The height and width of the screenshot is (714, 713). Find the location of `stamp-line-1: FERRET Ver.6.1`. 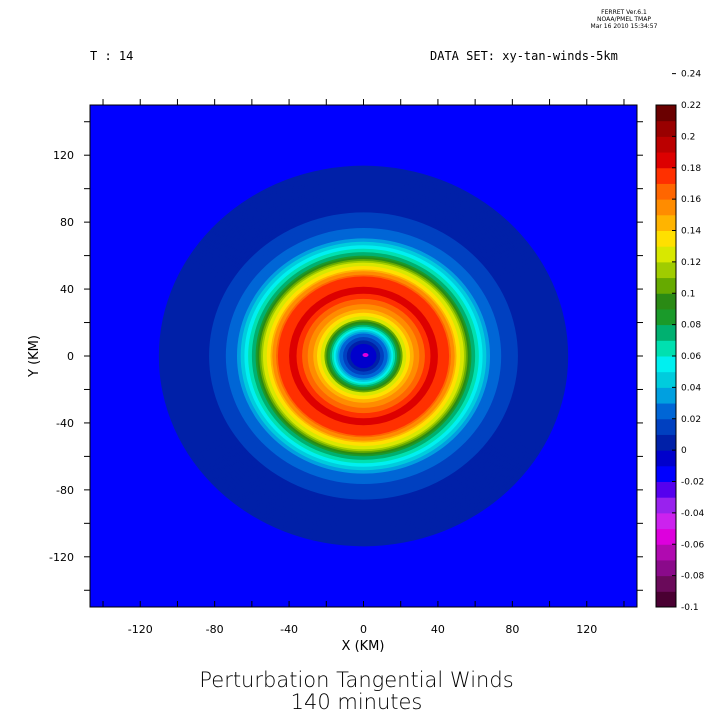

stamp-line-1: FERRET Ver.6.1 is located at coordinates (624, 12).